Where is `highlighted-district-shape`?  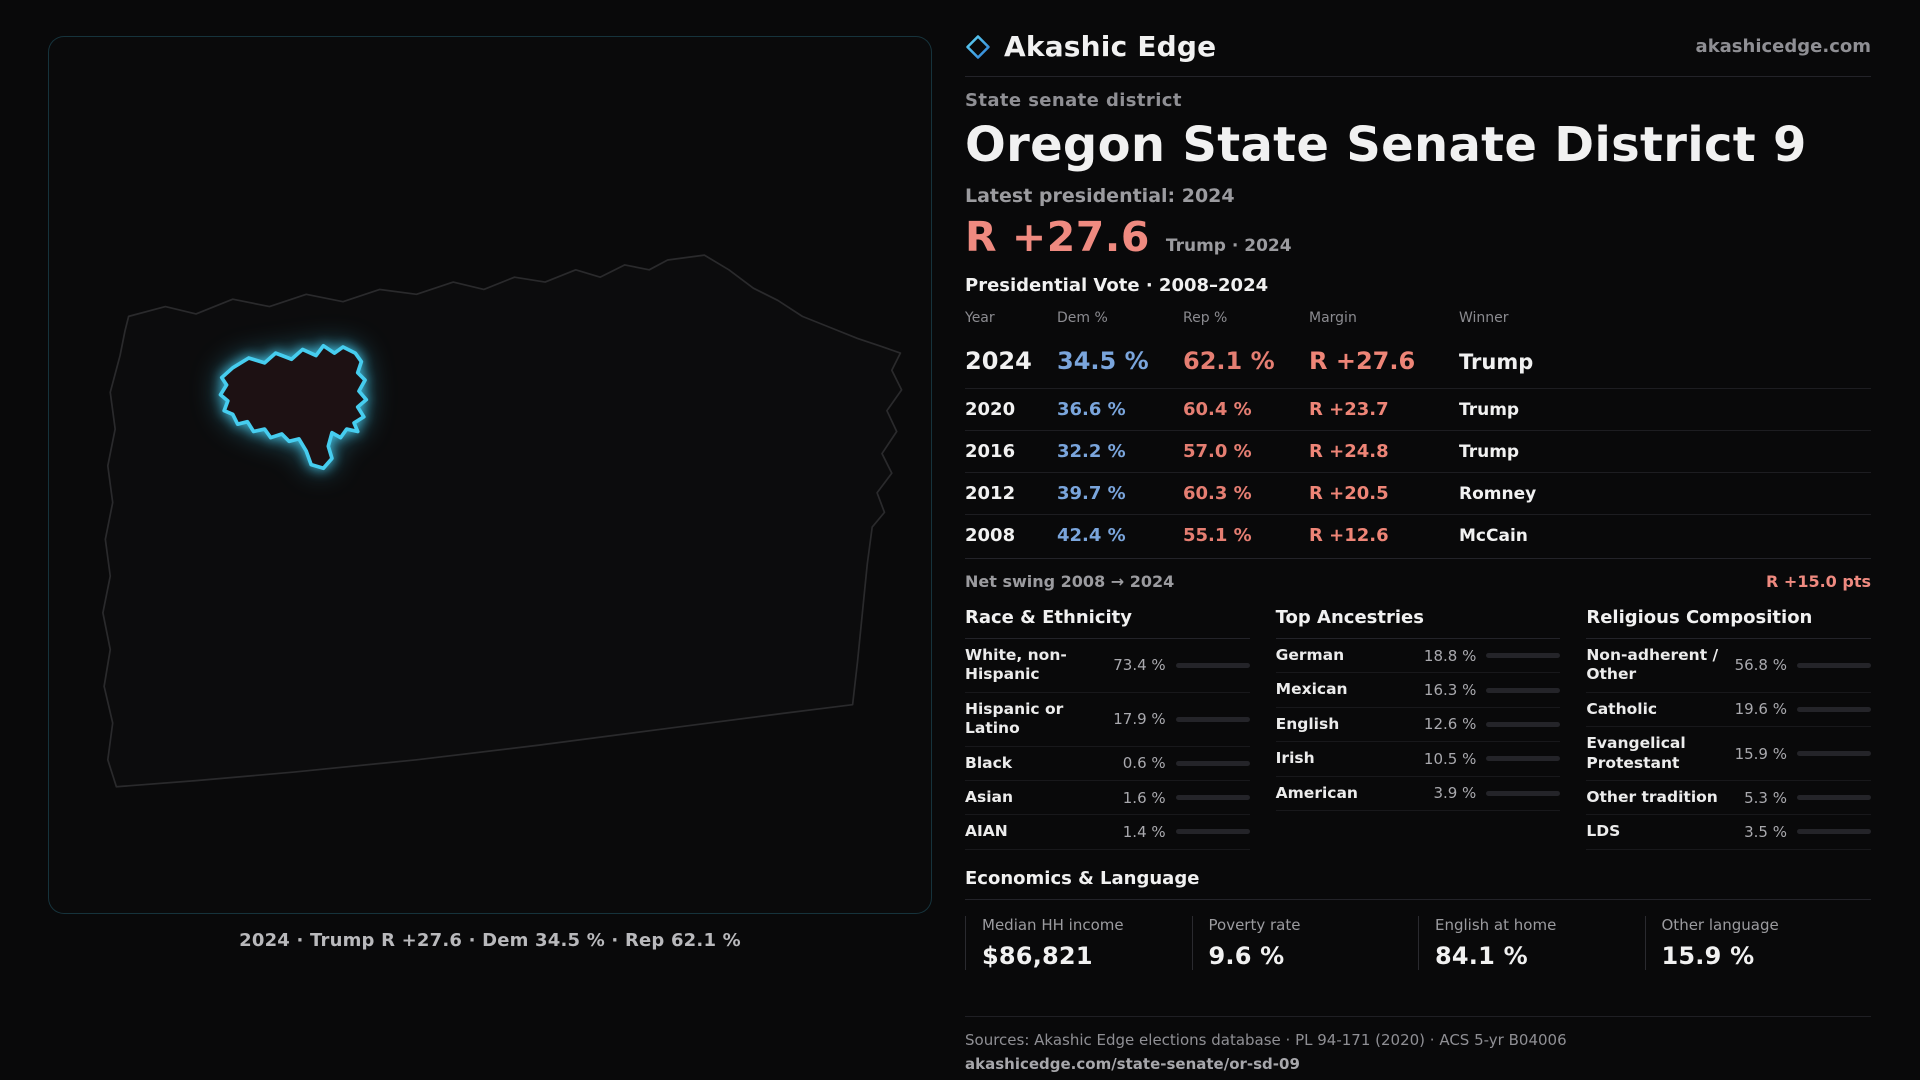 highlighted-district-shape is located at coordinates (293, 407).